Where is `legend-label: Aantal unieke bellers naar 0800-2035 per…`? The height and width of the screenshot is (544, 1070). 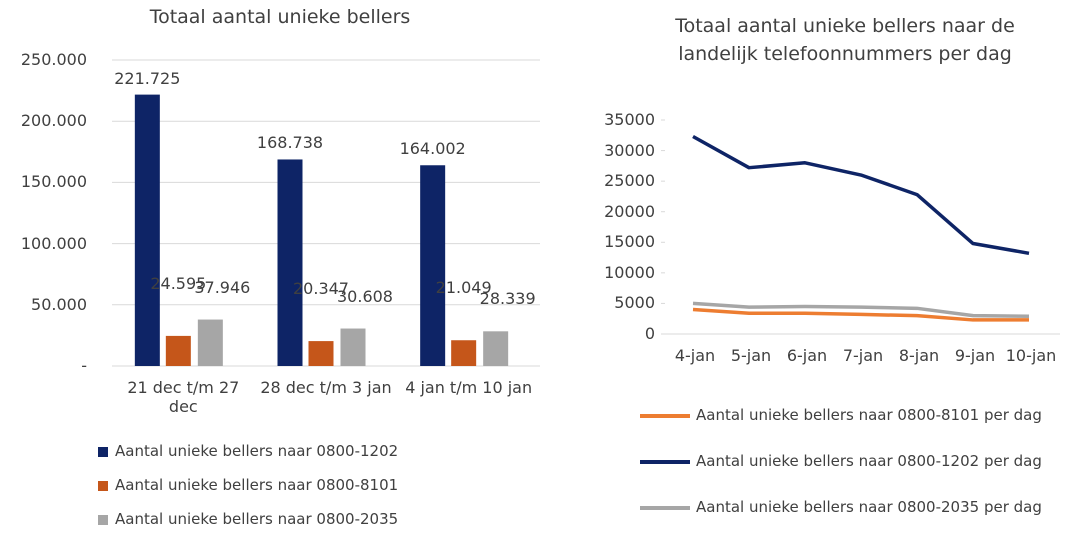
legend-label: Aantal unieke bellers naar 0800-2035 per… is located at coordinates (869, 507).